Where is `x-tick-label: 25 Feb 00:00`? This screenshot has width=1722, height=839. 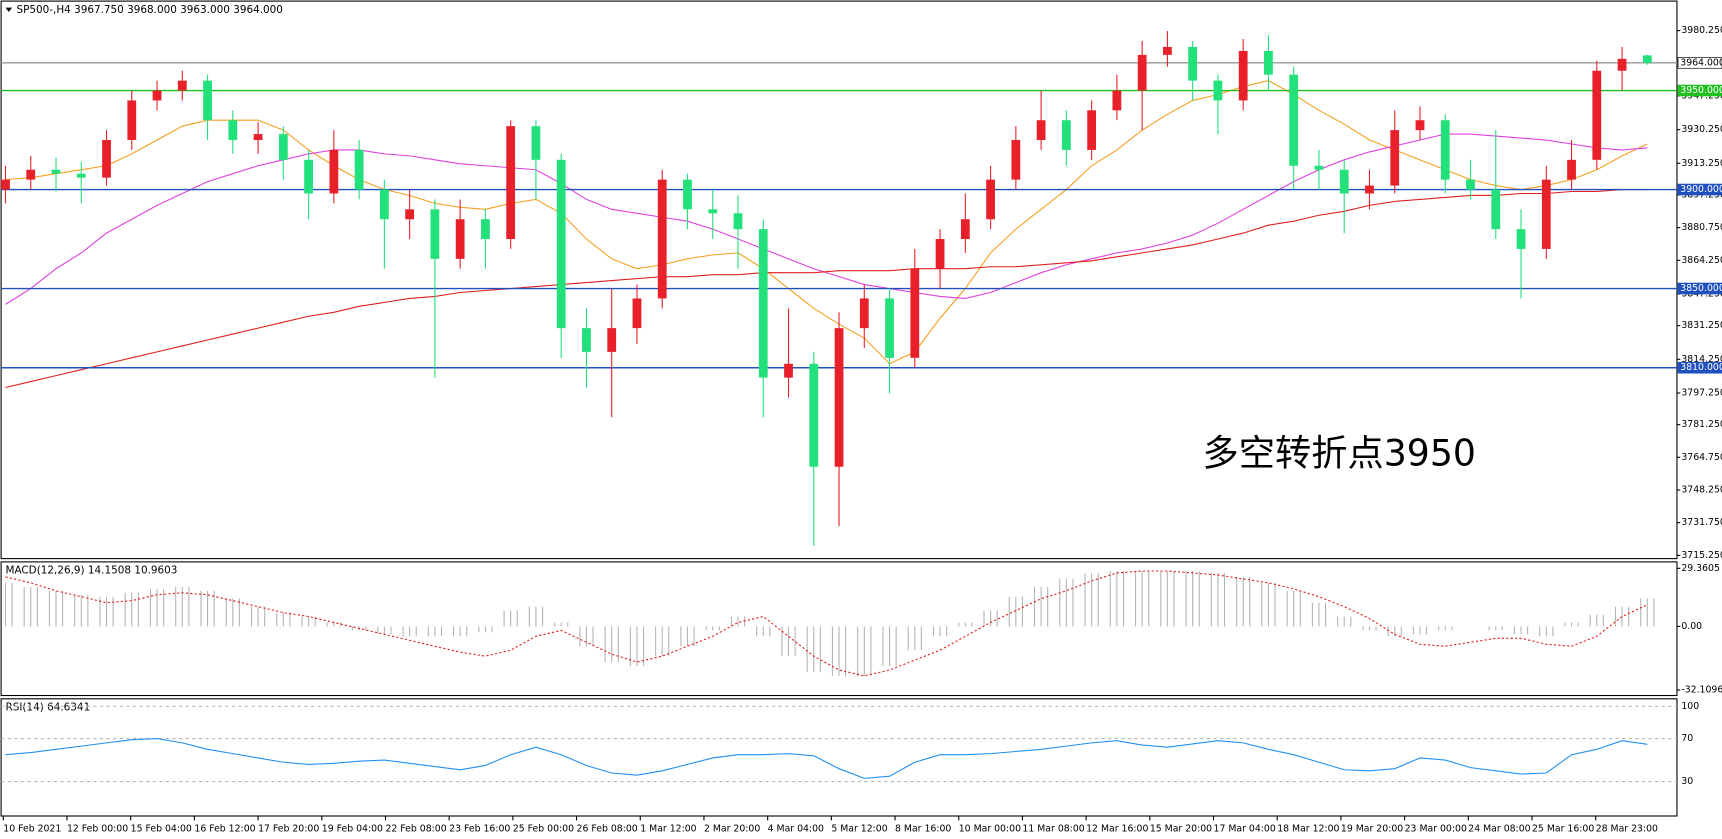
x-tick-label: 25 Feb 00:00 is located at coordinates (543, 829).